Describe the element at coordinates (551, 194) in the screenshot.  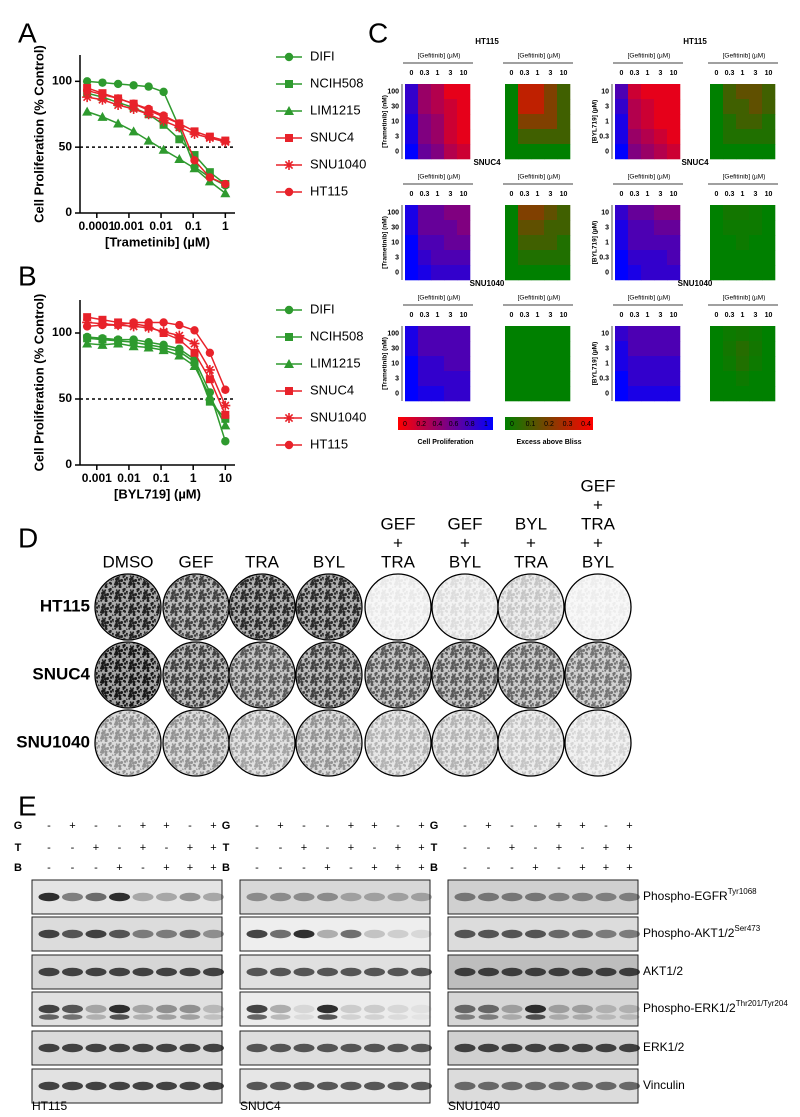
I see `heatmap-x-label: 3` at that location.